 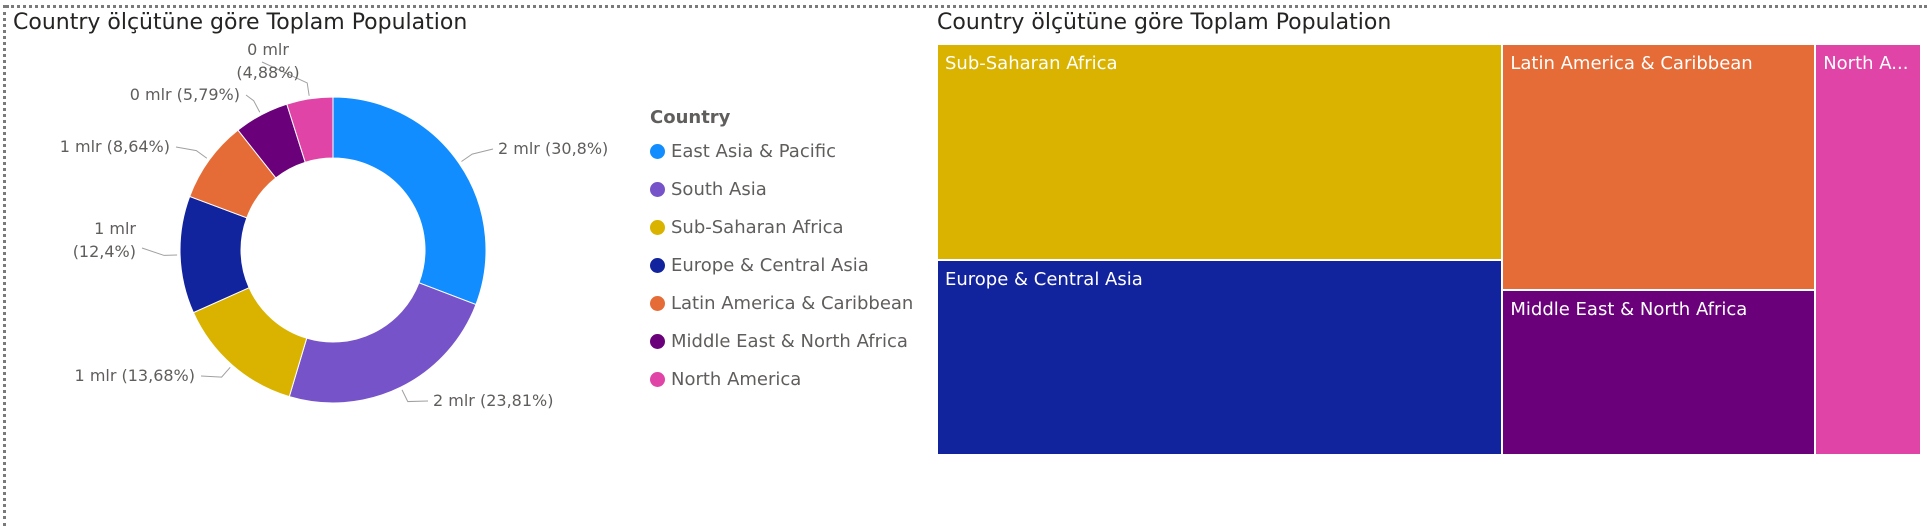 I want to click on legend-item: South Asia, so click(x=781, y=189).